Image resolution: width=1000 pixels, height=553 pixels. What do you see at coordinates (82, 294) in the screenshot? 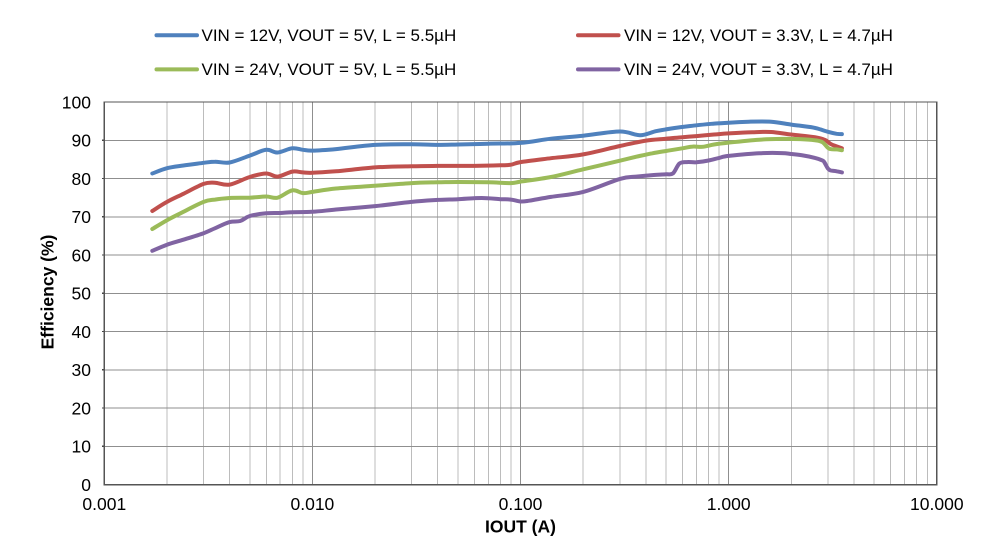
I see `svg-text: 50` at bounding box center [82, 294].